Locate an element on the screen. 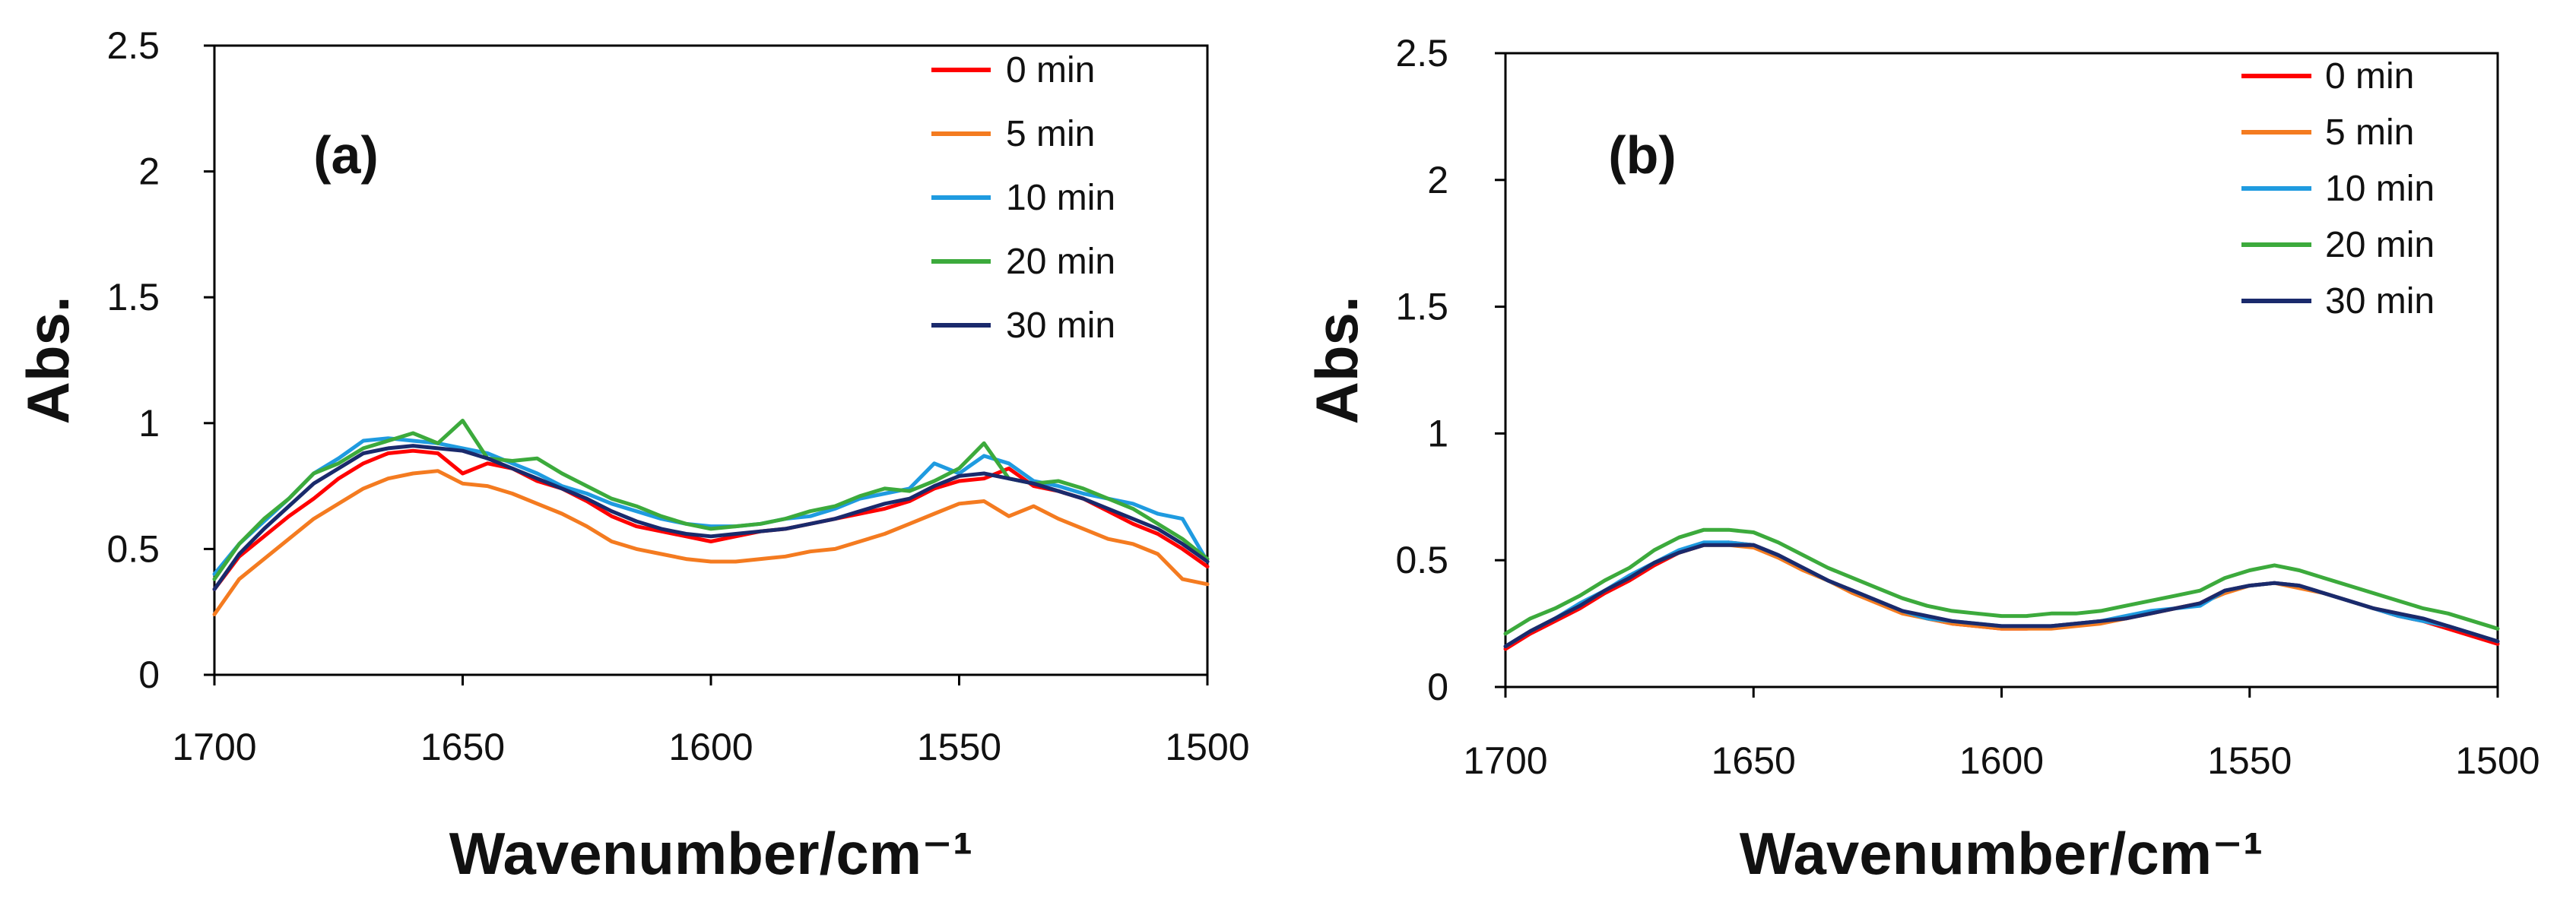  series-line-a-30-min is located at coordinates (711, 517).